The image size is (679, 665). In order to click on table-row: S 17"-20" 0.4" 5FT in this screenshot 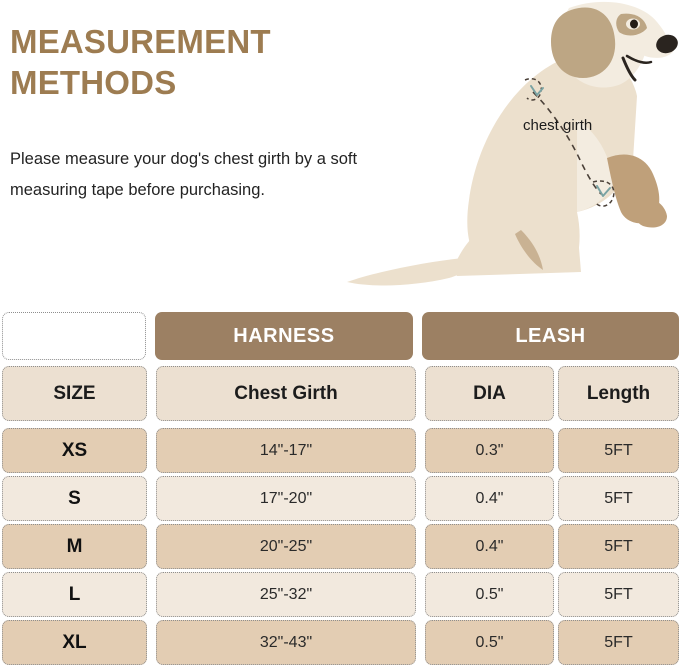, I will do `click(339, 498)`.